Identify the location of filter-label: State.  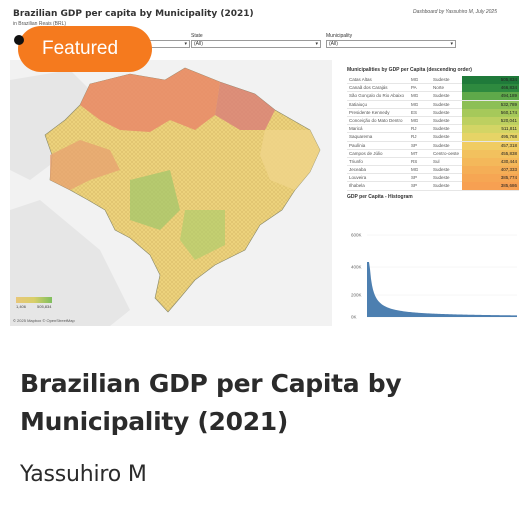
(197, 36).